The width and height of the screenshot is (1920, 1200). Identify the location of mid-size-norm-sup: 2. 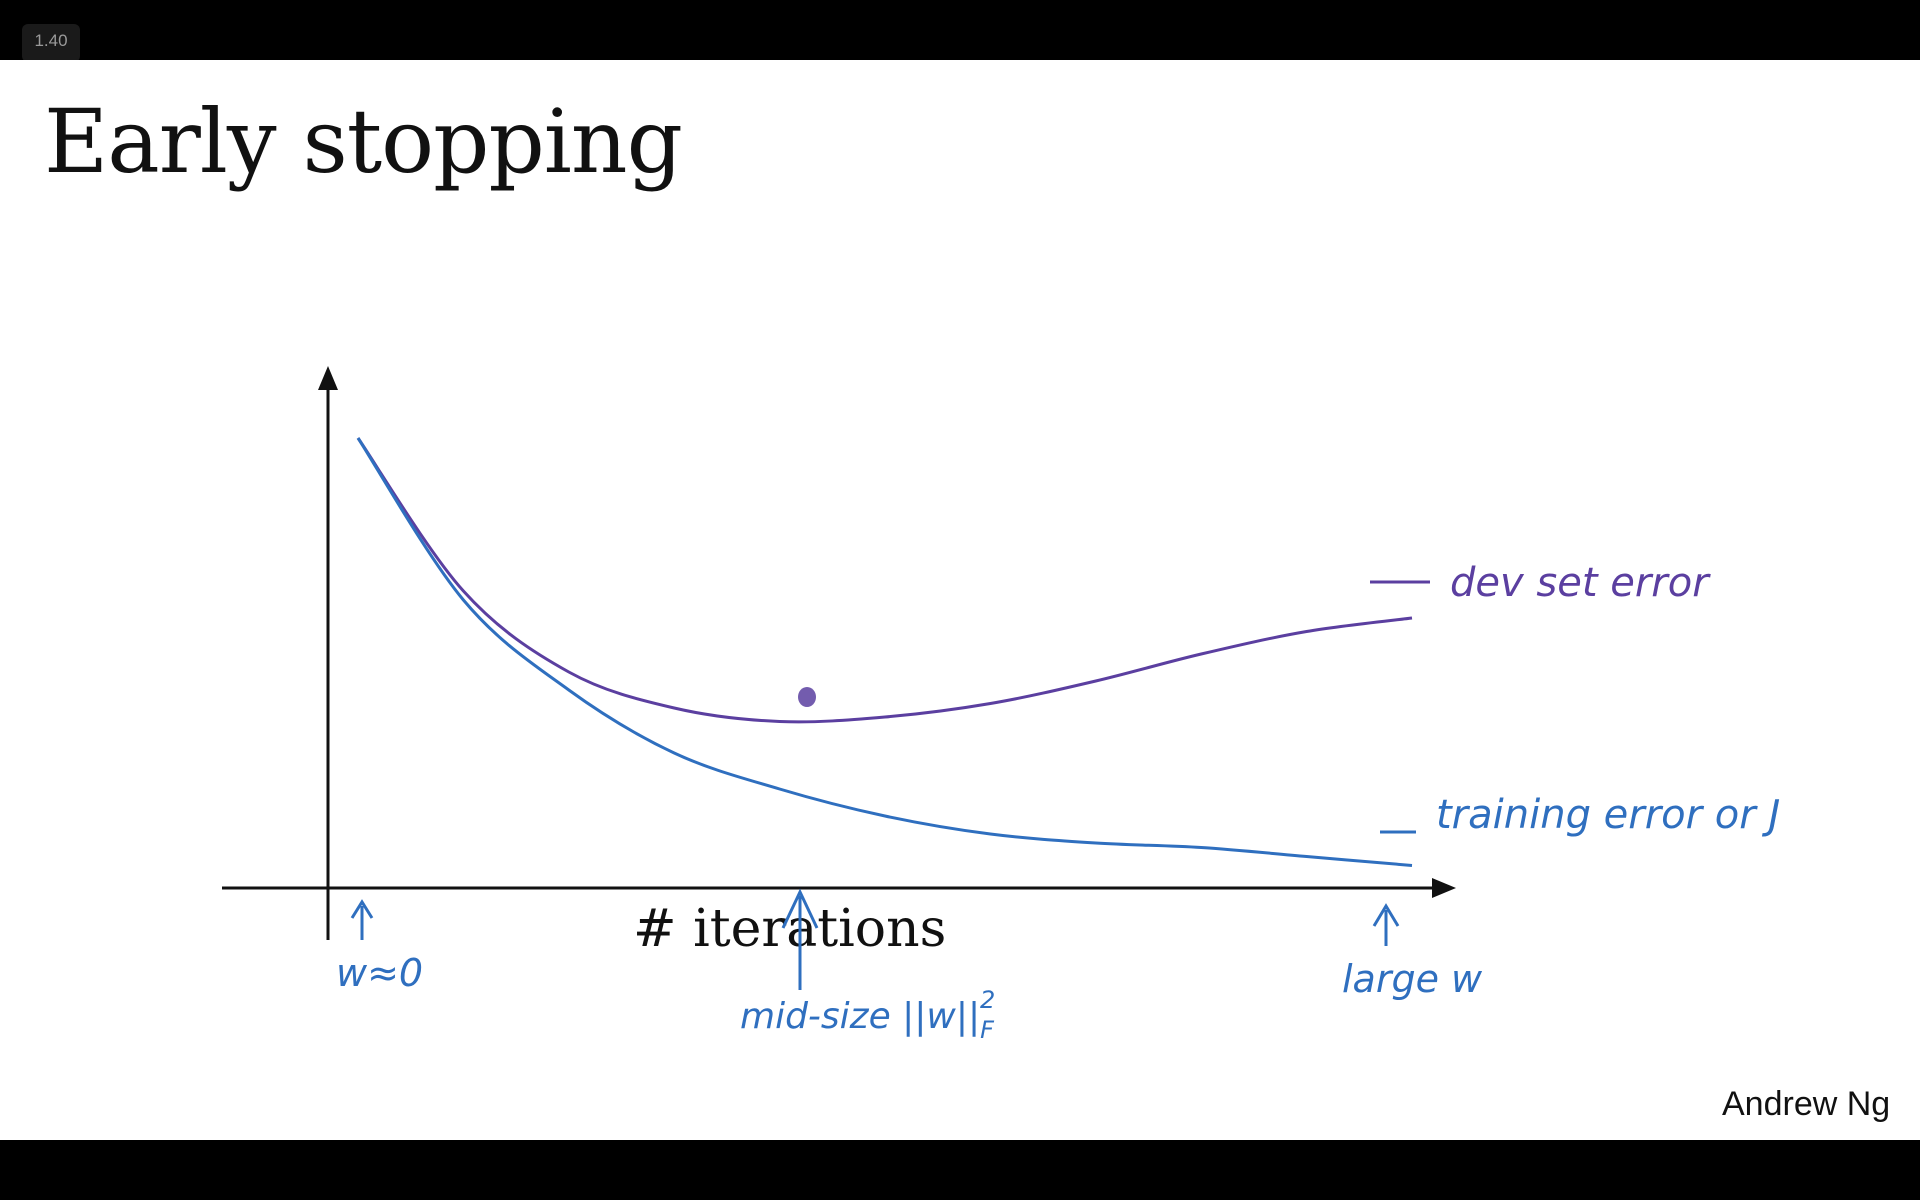
(987, 1000).